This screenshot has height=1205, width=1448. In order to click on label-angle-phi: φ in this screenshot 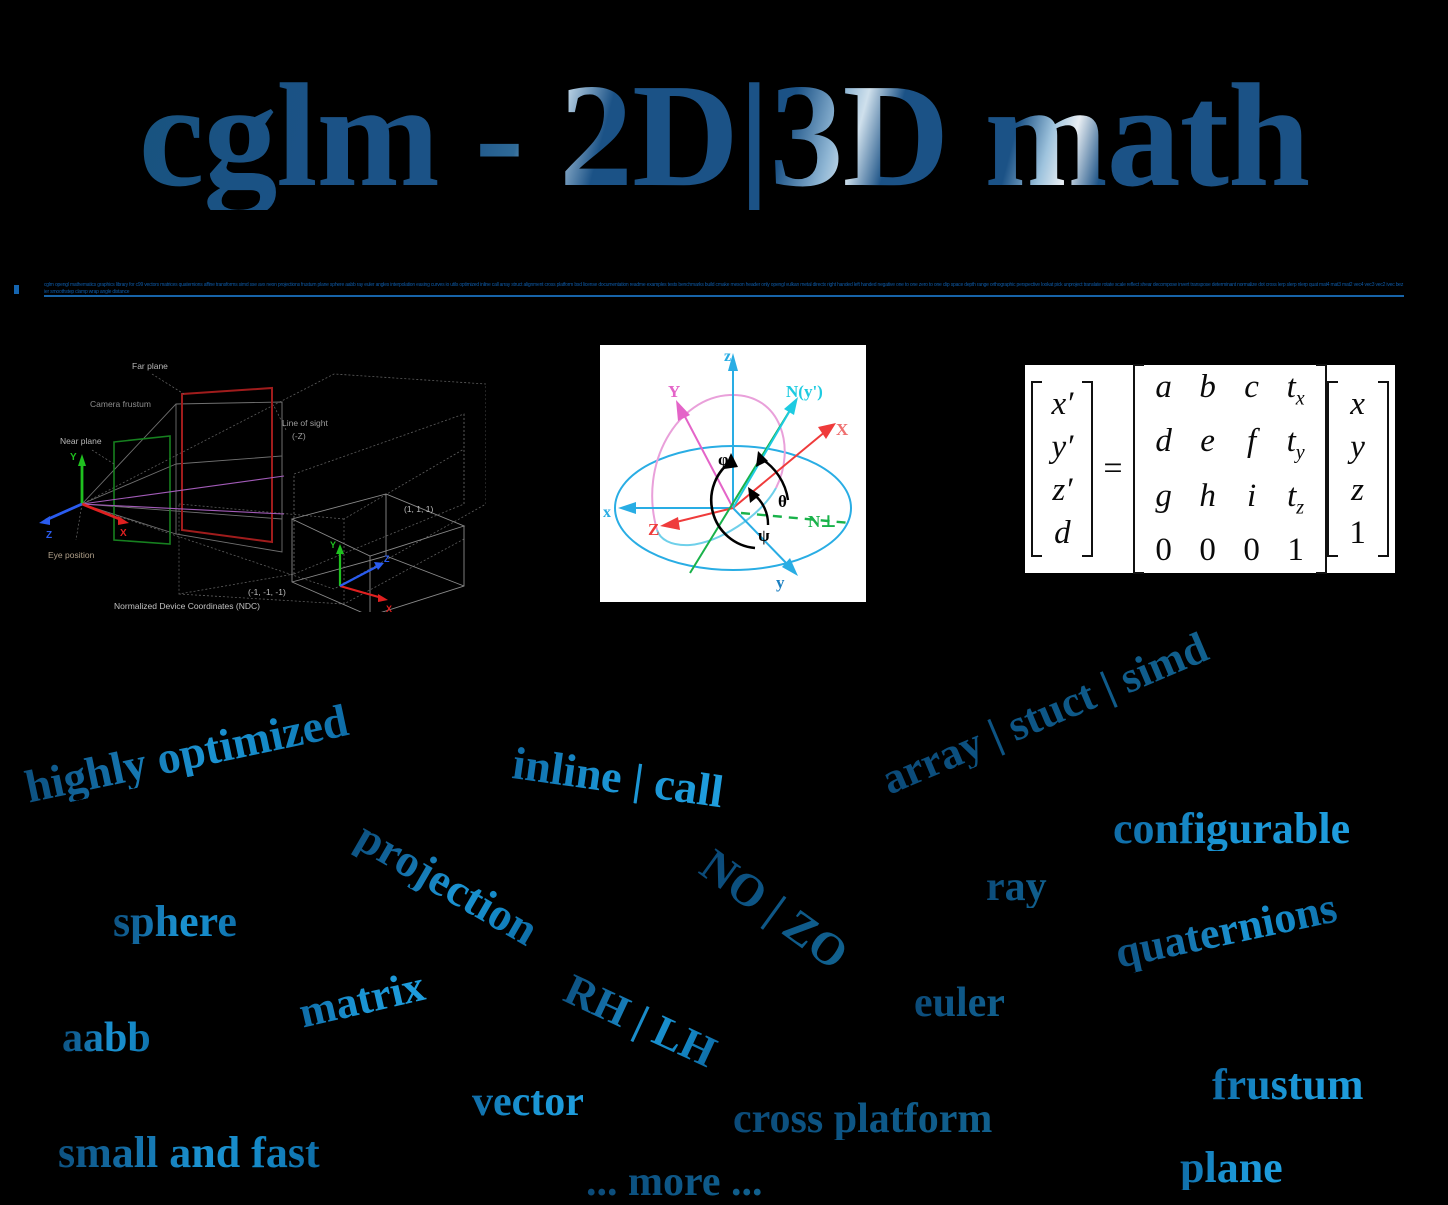, I will do `click(723, 459)`.